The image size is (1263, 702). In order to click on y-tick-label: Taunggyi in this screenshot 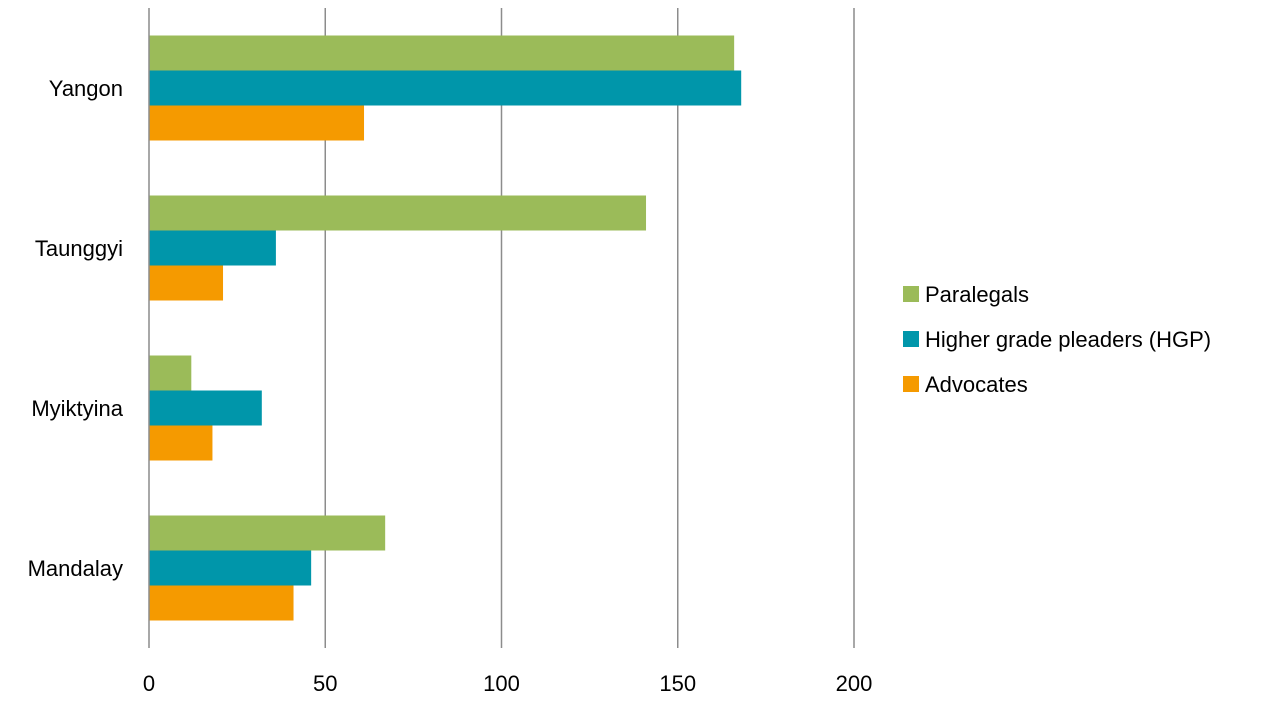, I will do `click(79, 248)`.